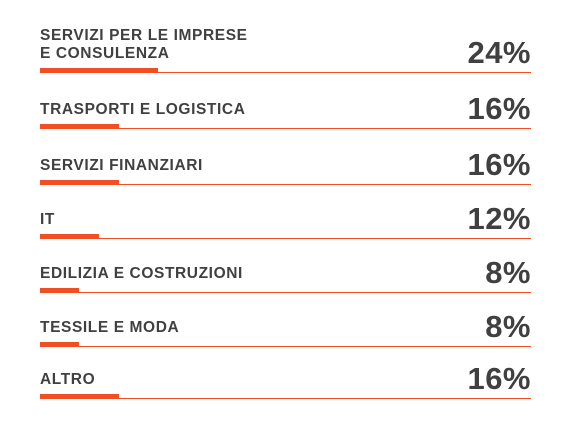 The width and height of the screenshot is (583, 431). I want to click on chart-row: IT 12%, so click(285, 209).